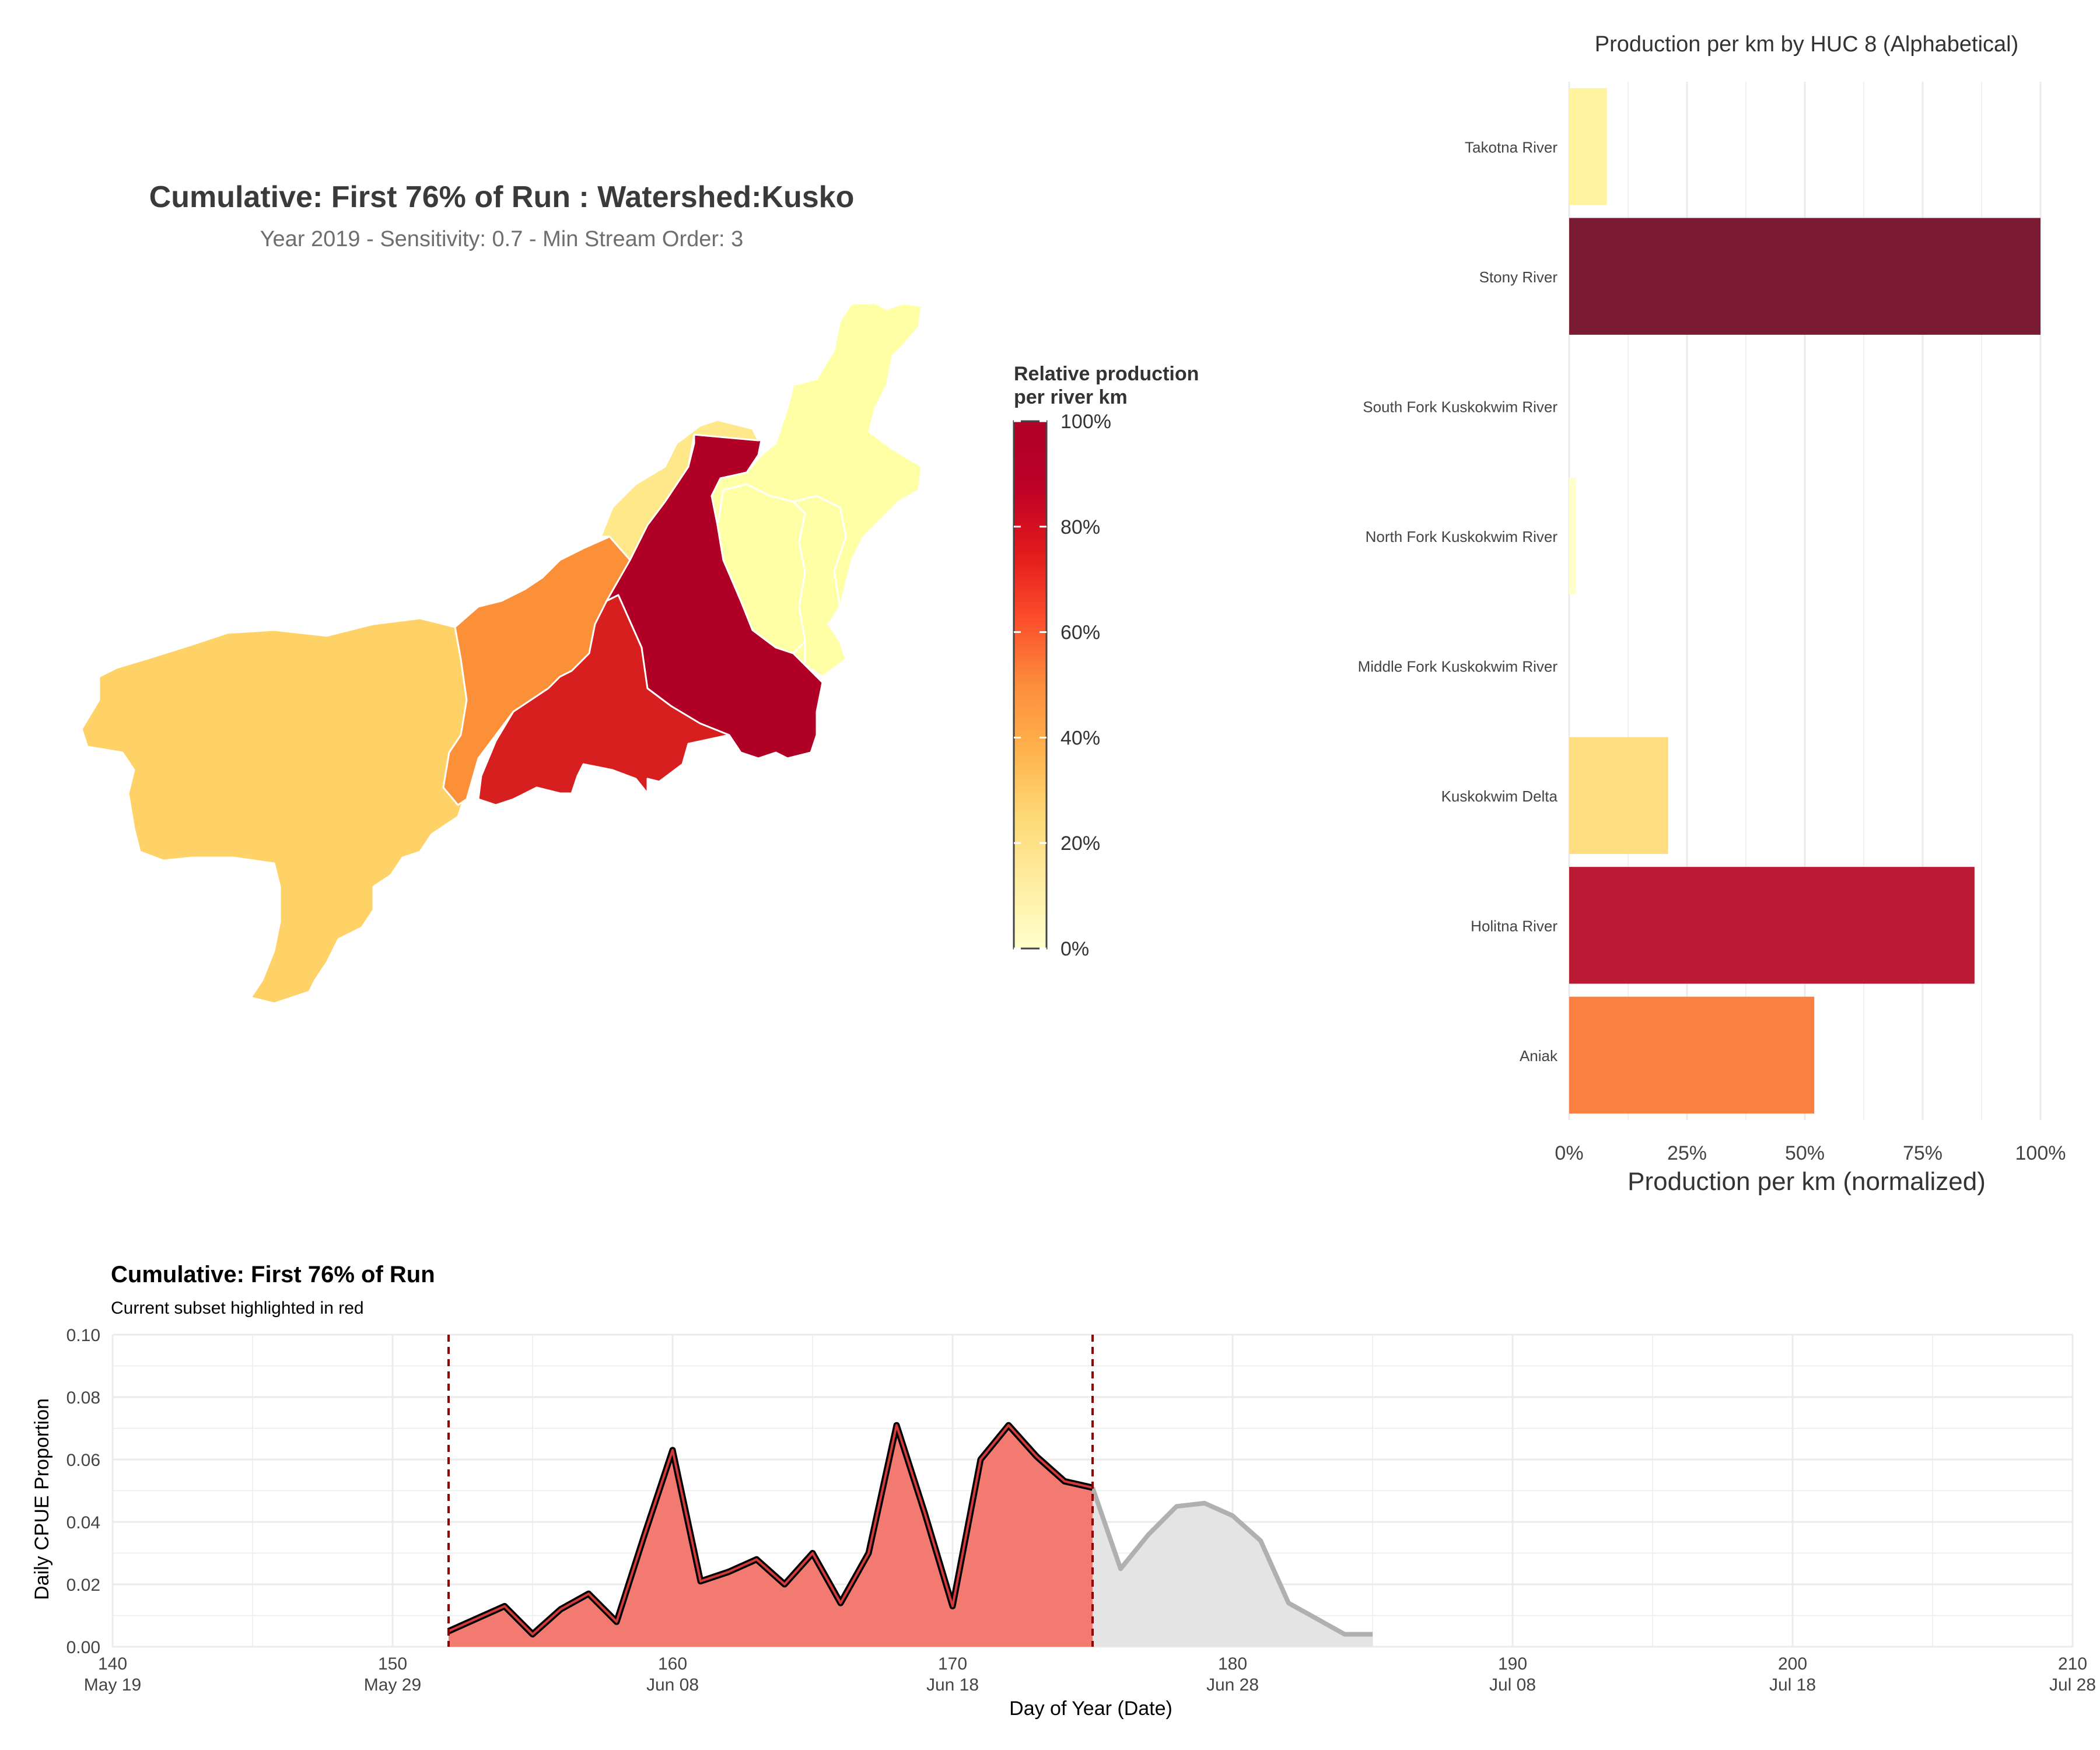  What do you see at coordinates (1232, 1685) in the screenshot?
I see `ts-x-tick-date: Jun 28` at bounding box center [1232, 1685].